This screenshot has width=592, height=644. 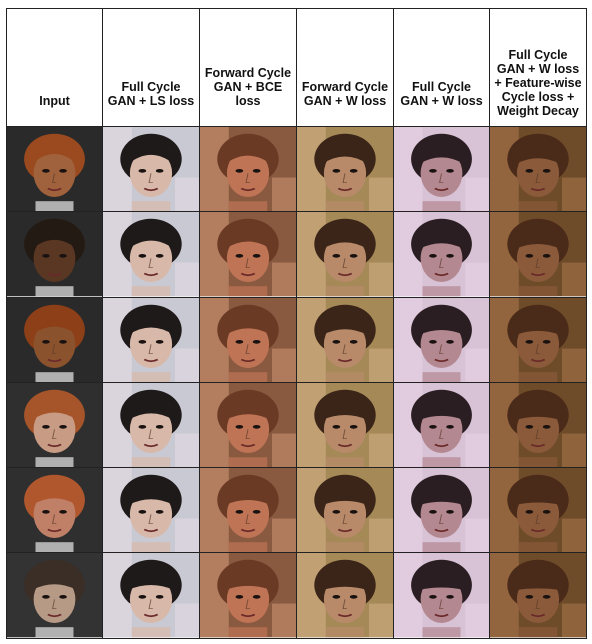 What do you see at coordinates (442, 68) in the screenshot?
I see `header-method-4: Full Cycle GAN + W loss` at bounding box center [442, 68].